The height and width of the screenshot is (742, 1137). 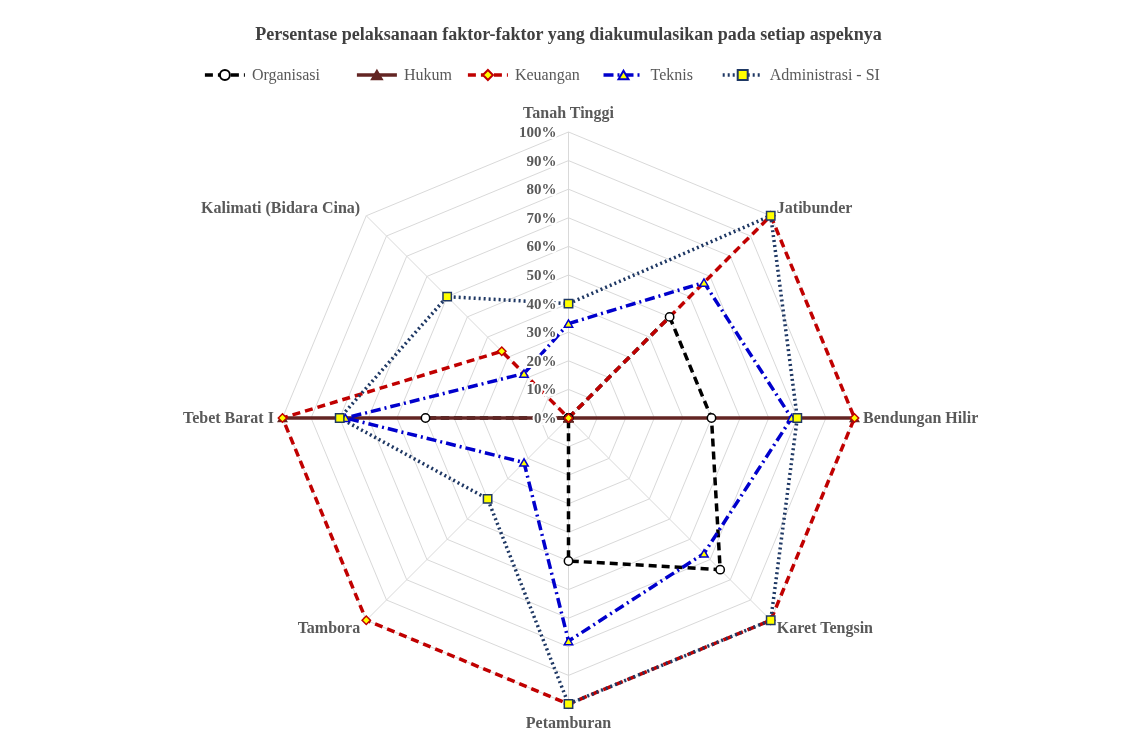 What do you see at coordinates (428, 74) in the screenshot?
I see `legend-label: Hukum` at bounding box center [428, 74].